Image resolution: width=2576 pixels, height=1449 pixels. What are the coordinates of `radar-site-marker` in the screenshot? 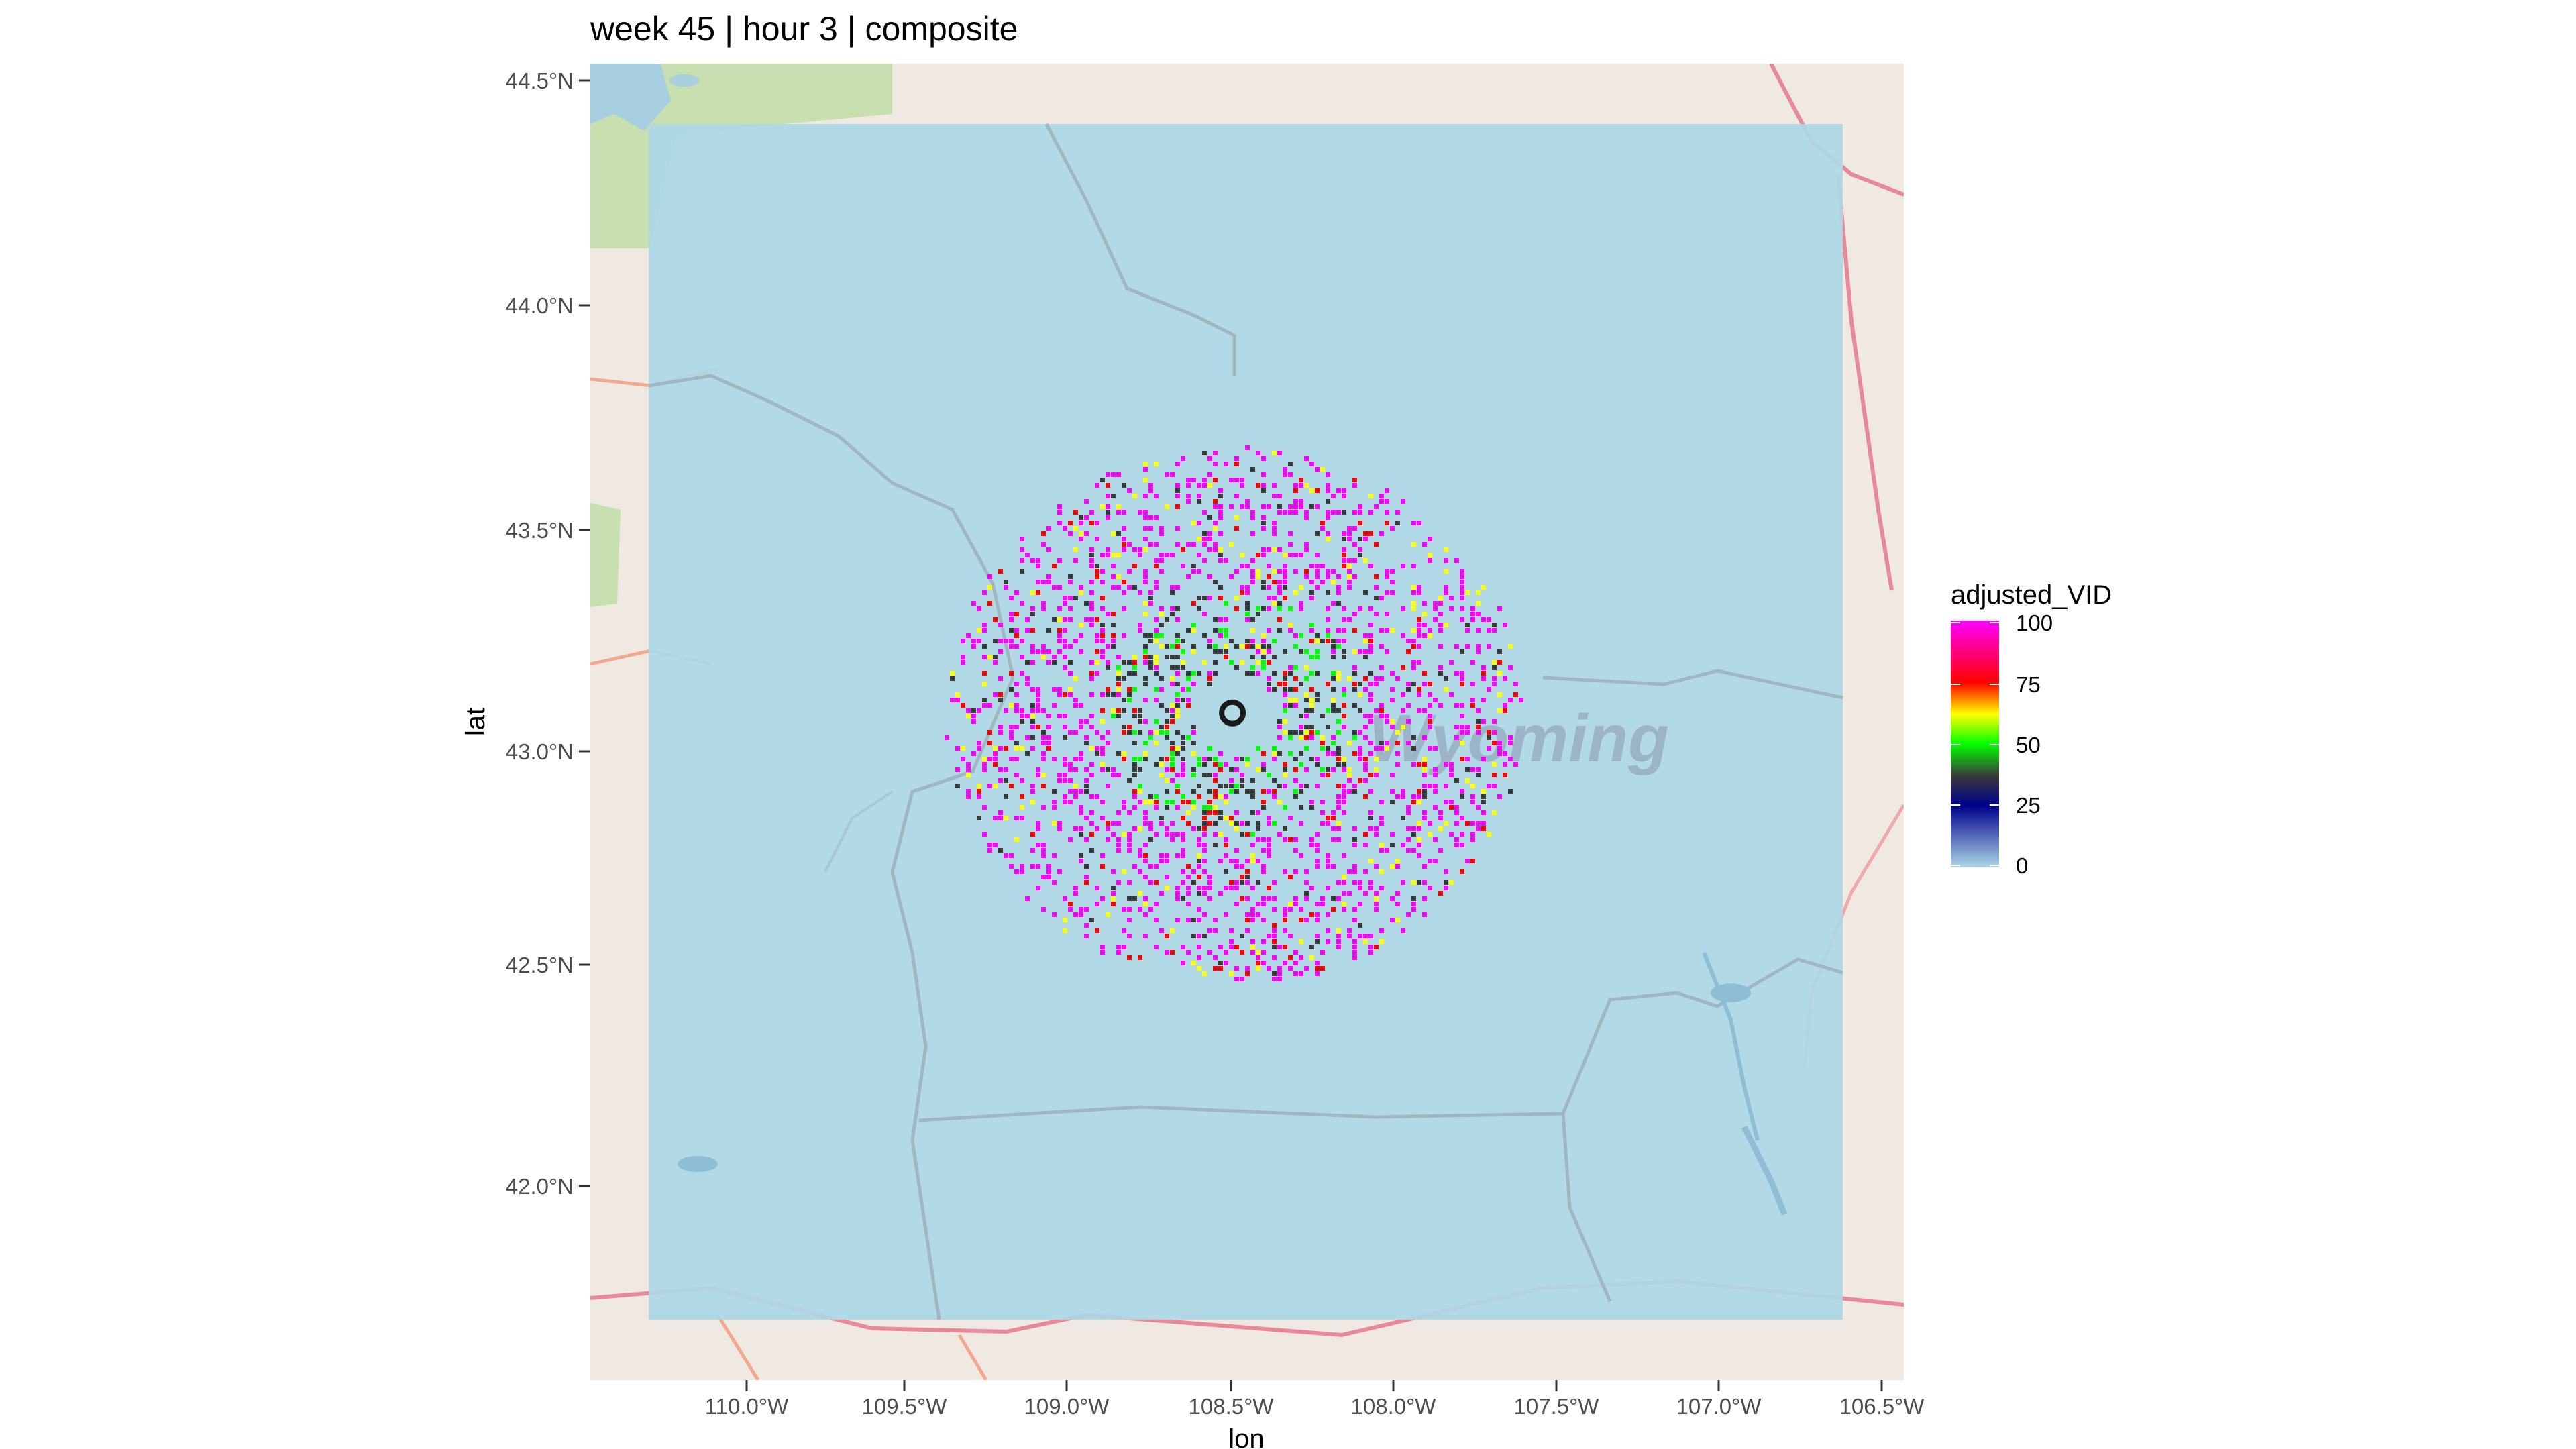 It's located at (1232, 713).